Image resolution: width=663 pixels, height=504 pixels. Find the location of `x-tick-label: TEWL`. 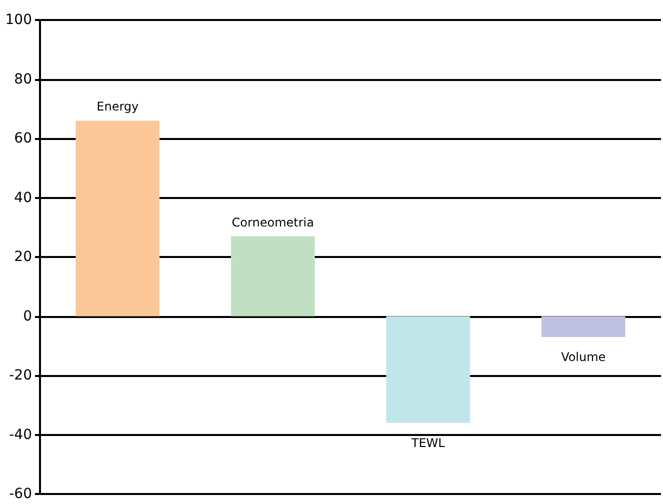

x-tick-label: TEWL is located at coordinates (428, 443).